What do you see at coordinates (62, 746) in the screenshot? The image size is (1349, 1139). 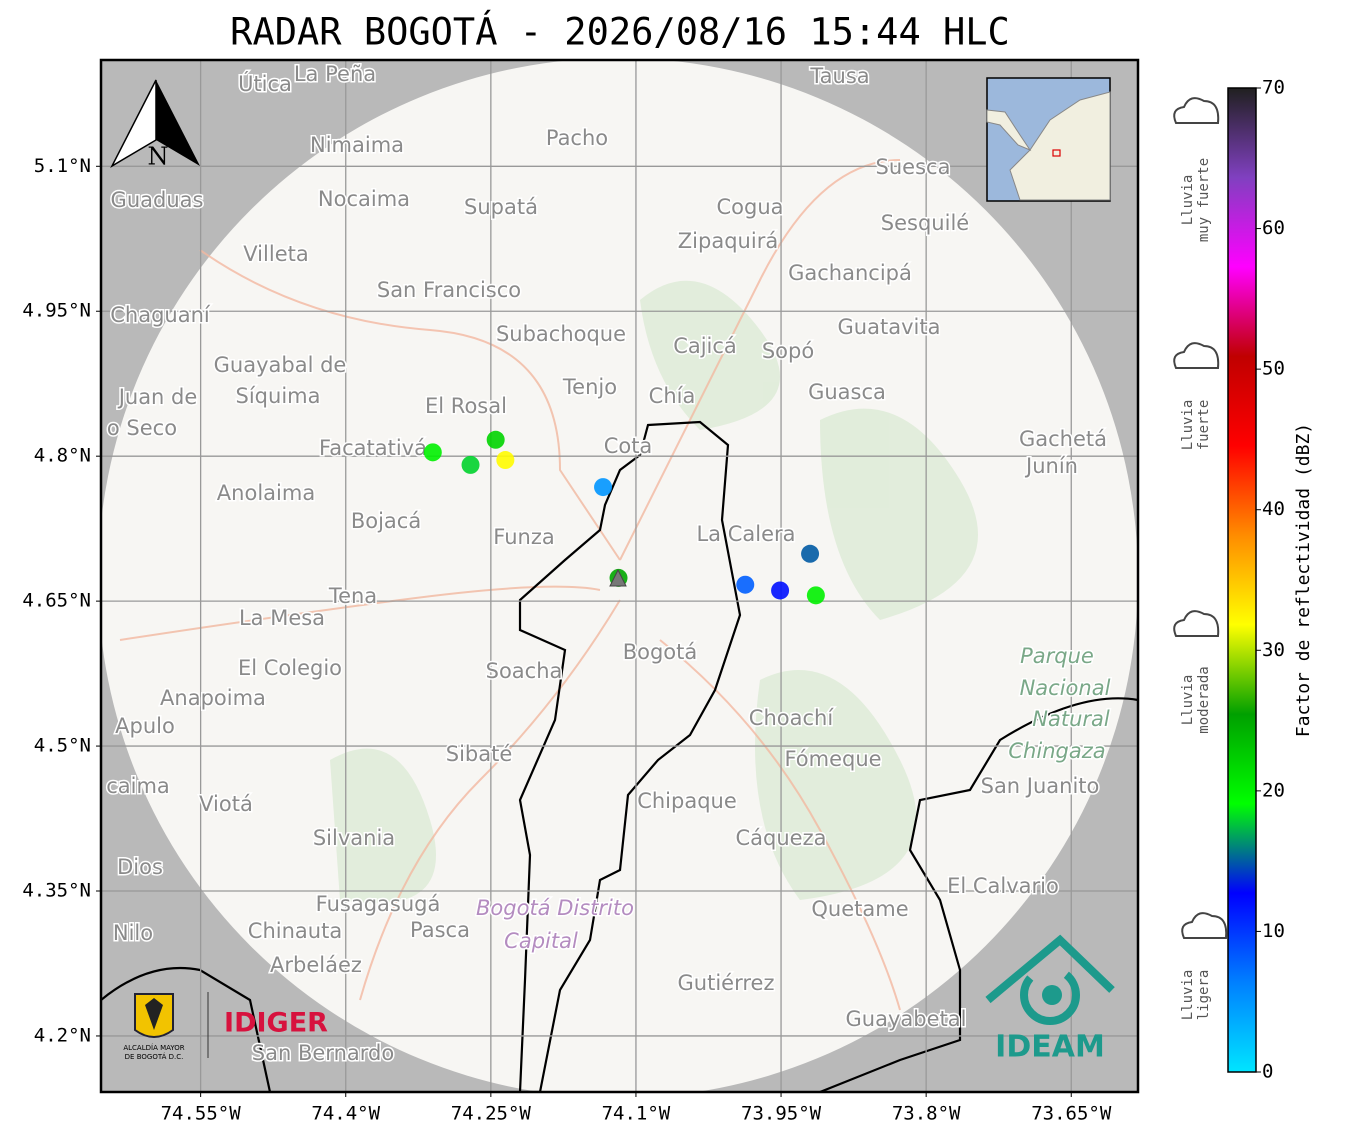 I see `y-tick-label: 4.5°N` at bounding box center [62, 746].